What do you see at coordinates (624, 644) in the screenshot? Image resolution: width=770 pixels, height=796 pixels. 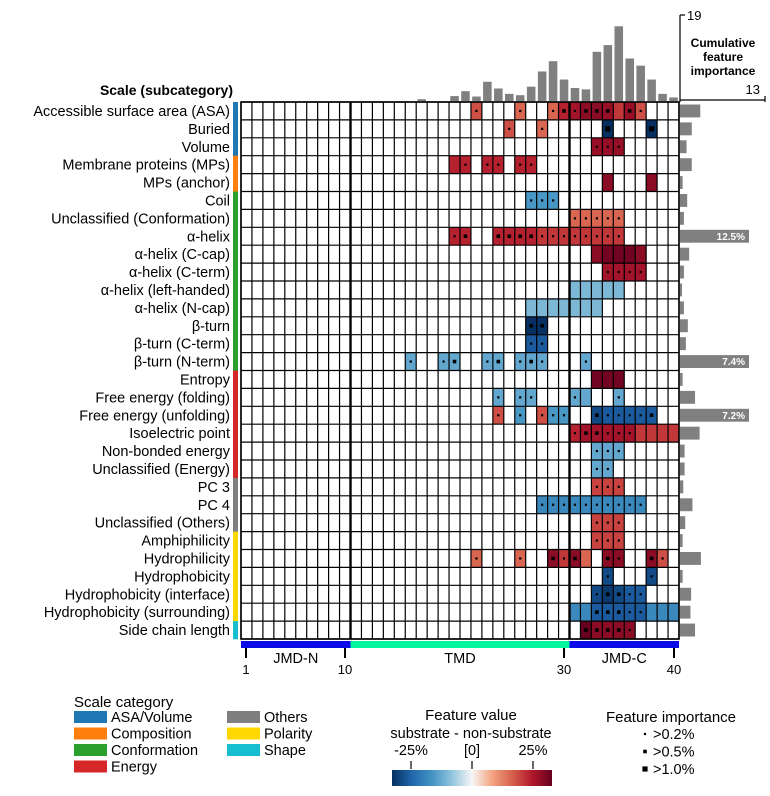 I see `region-bar-jmd-c` at bounding box center [624, 644].